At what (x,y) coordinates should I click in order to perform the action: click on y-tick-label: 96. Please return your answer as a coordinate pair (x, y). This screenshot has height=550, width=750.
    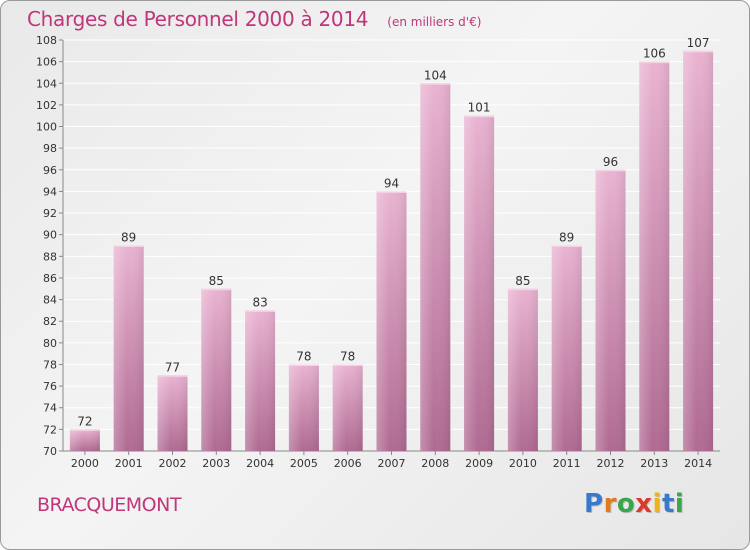
    Looking at the image, I should click on (50, 170).